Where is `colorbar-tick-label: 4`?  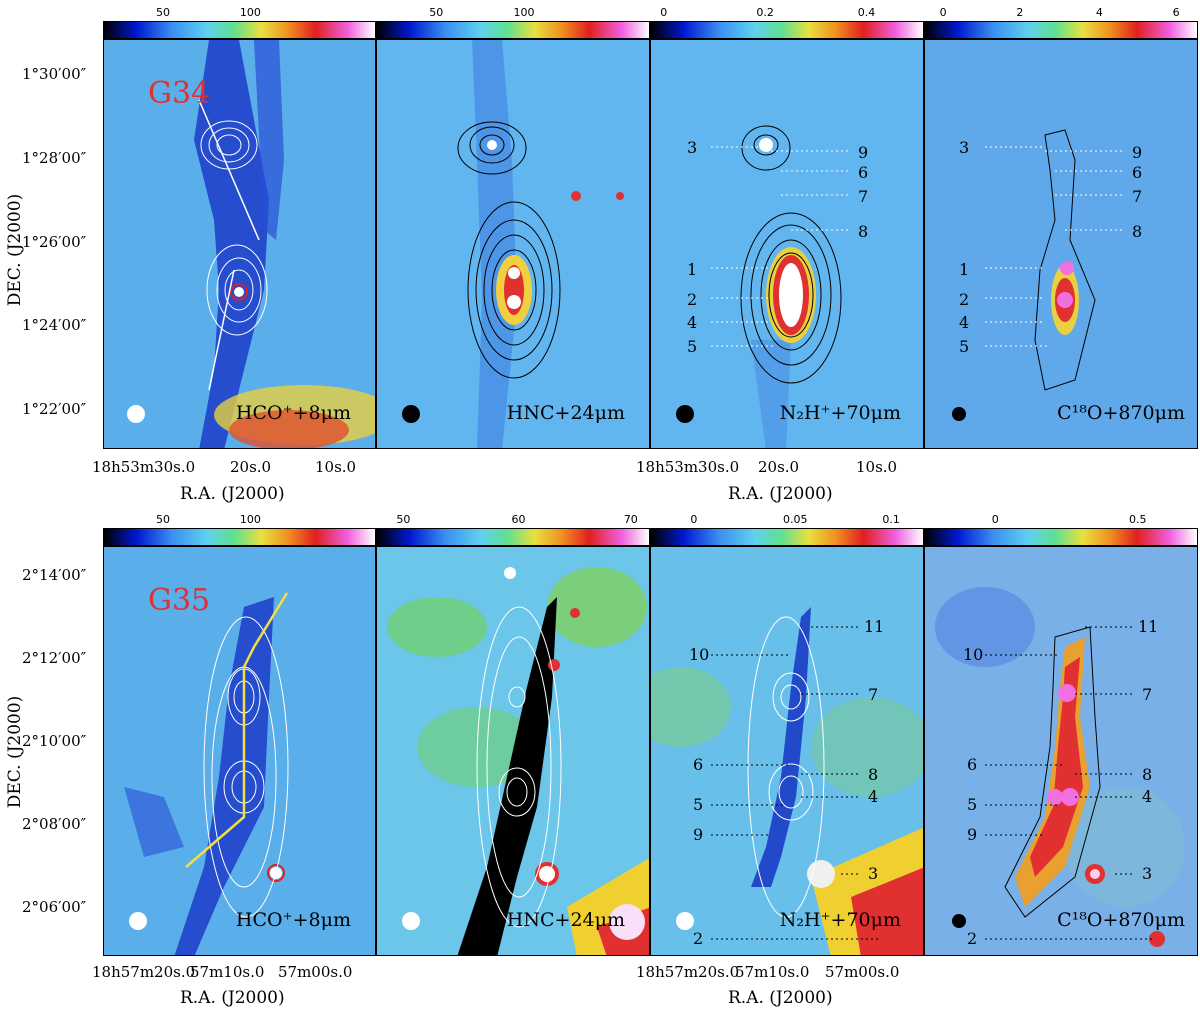
colorbar-tick-label: 4 is located at coordinates (1099, 12).